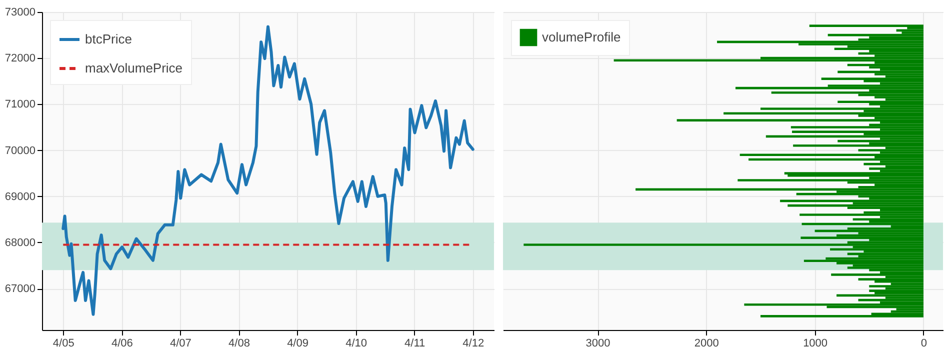 The height and width of the screenshot is (350, 950). Describe the element at coordinates (134, 68) in the screenshot. I see `legend-label: maxVolumePrice` at that location.